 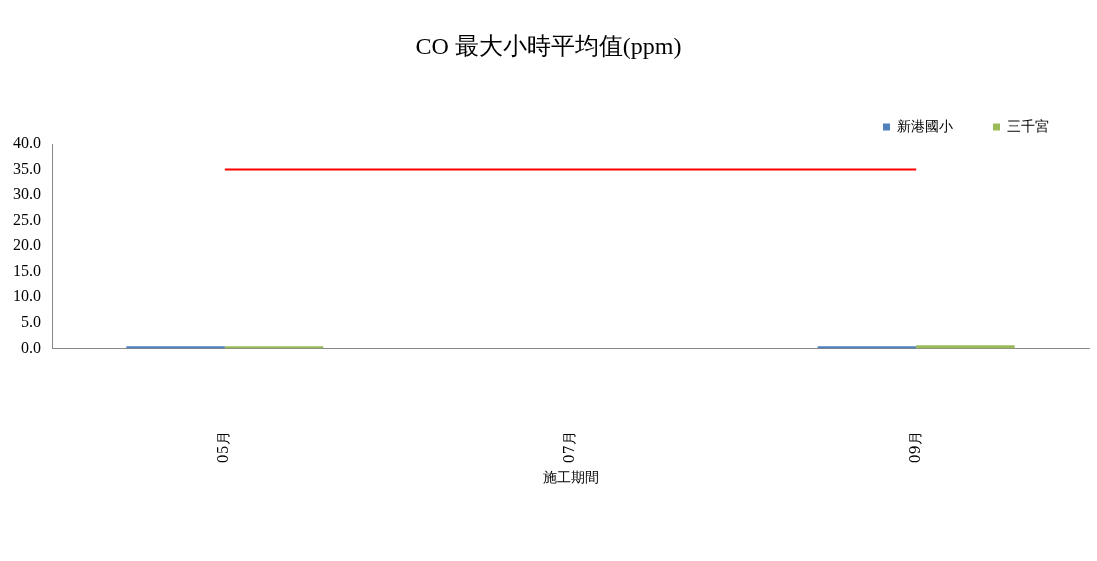 I want to click on y-tick-label: 25.0, so click(x=27, y=219).